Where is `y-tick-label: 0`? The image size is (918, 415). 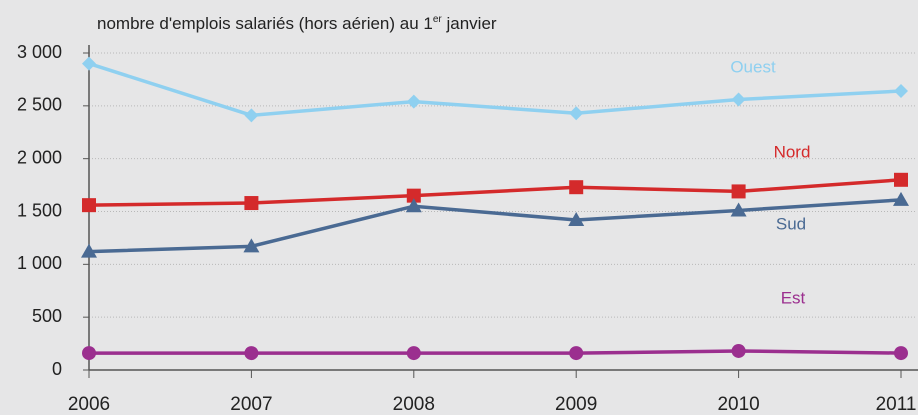 y-tick-label: 0 is located at coordinates (57, 369).